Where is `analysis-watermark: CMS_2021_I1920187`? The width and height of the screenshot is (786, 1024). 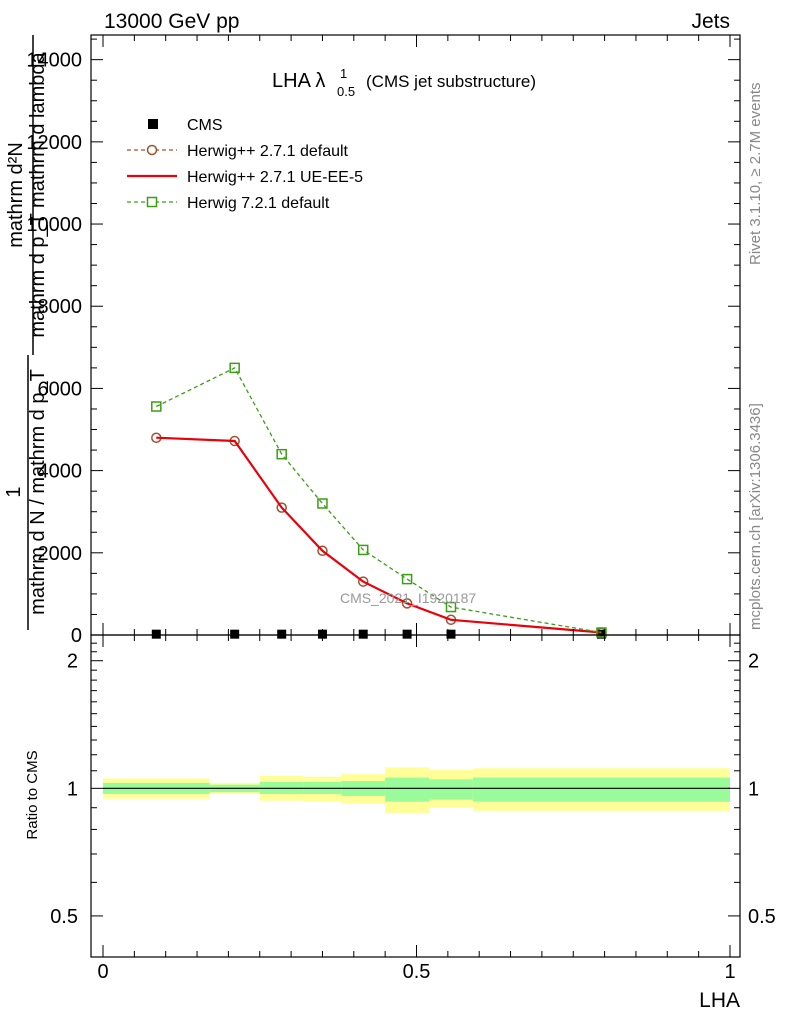
analysis-watermark: CMS_2021_I1920187 is located at coordinates (408, 598).